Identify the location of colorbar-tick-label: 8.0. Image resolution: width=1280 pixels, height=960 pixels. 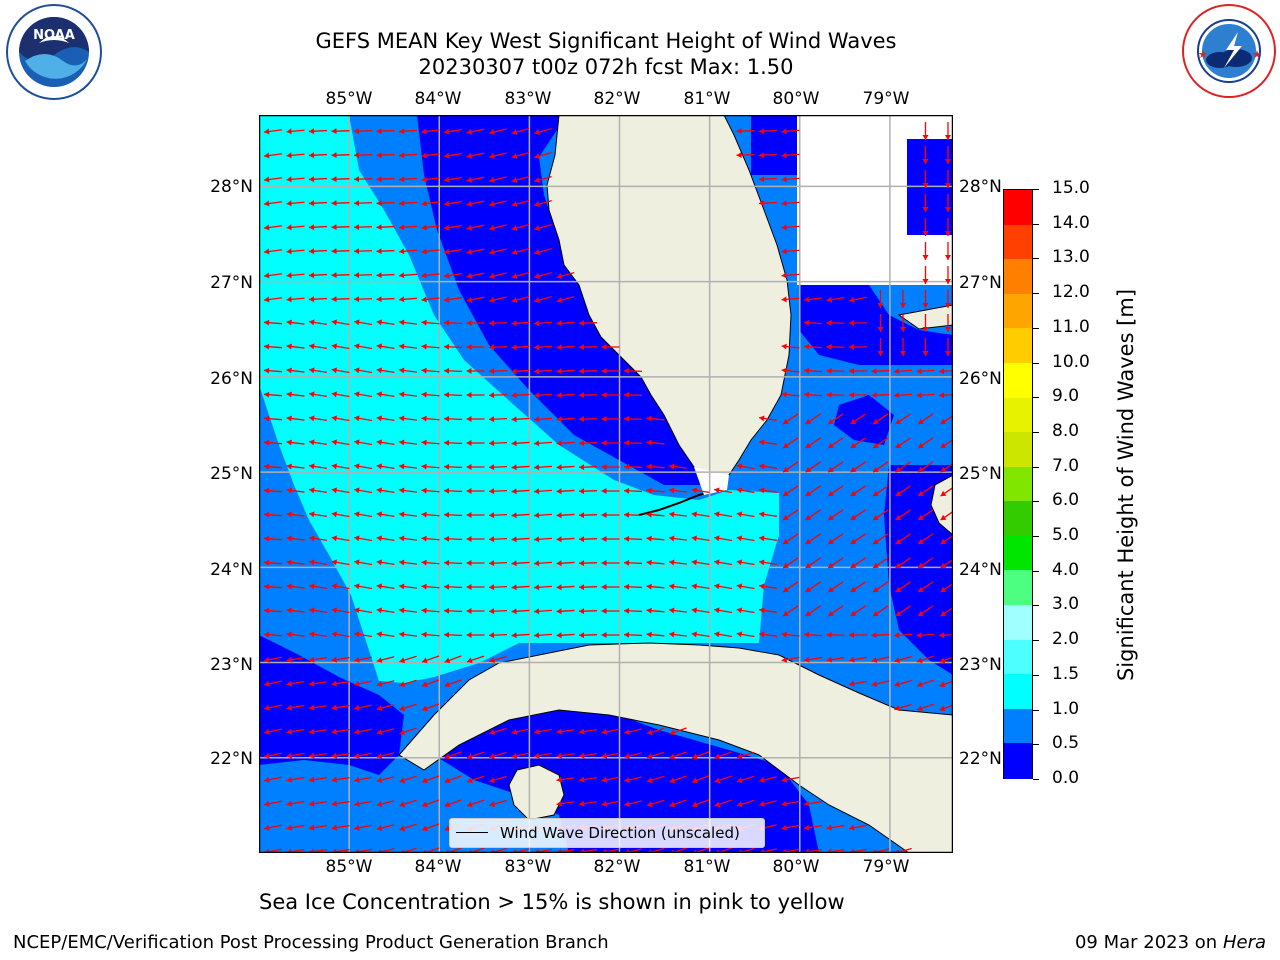
(1066, 430).